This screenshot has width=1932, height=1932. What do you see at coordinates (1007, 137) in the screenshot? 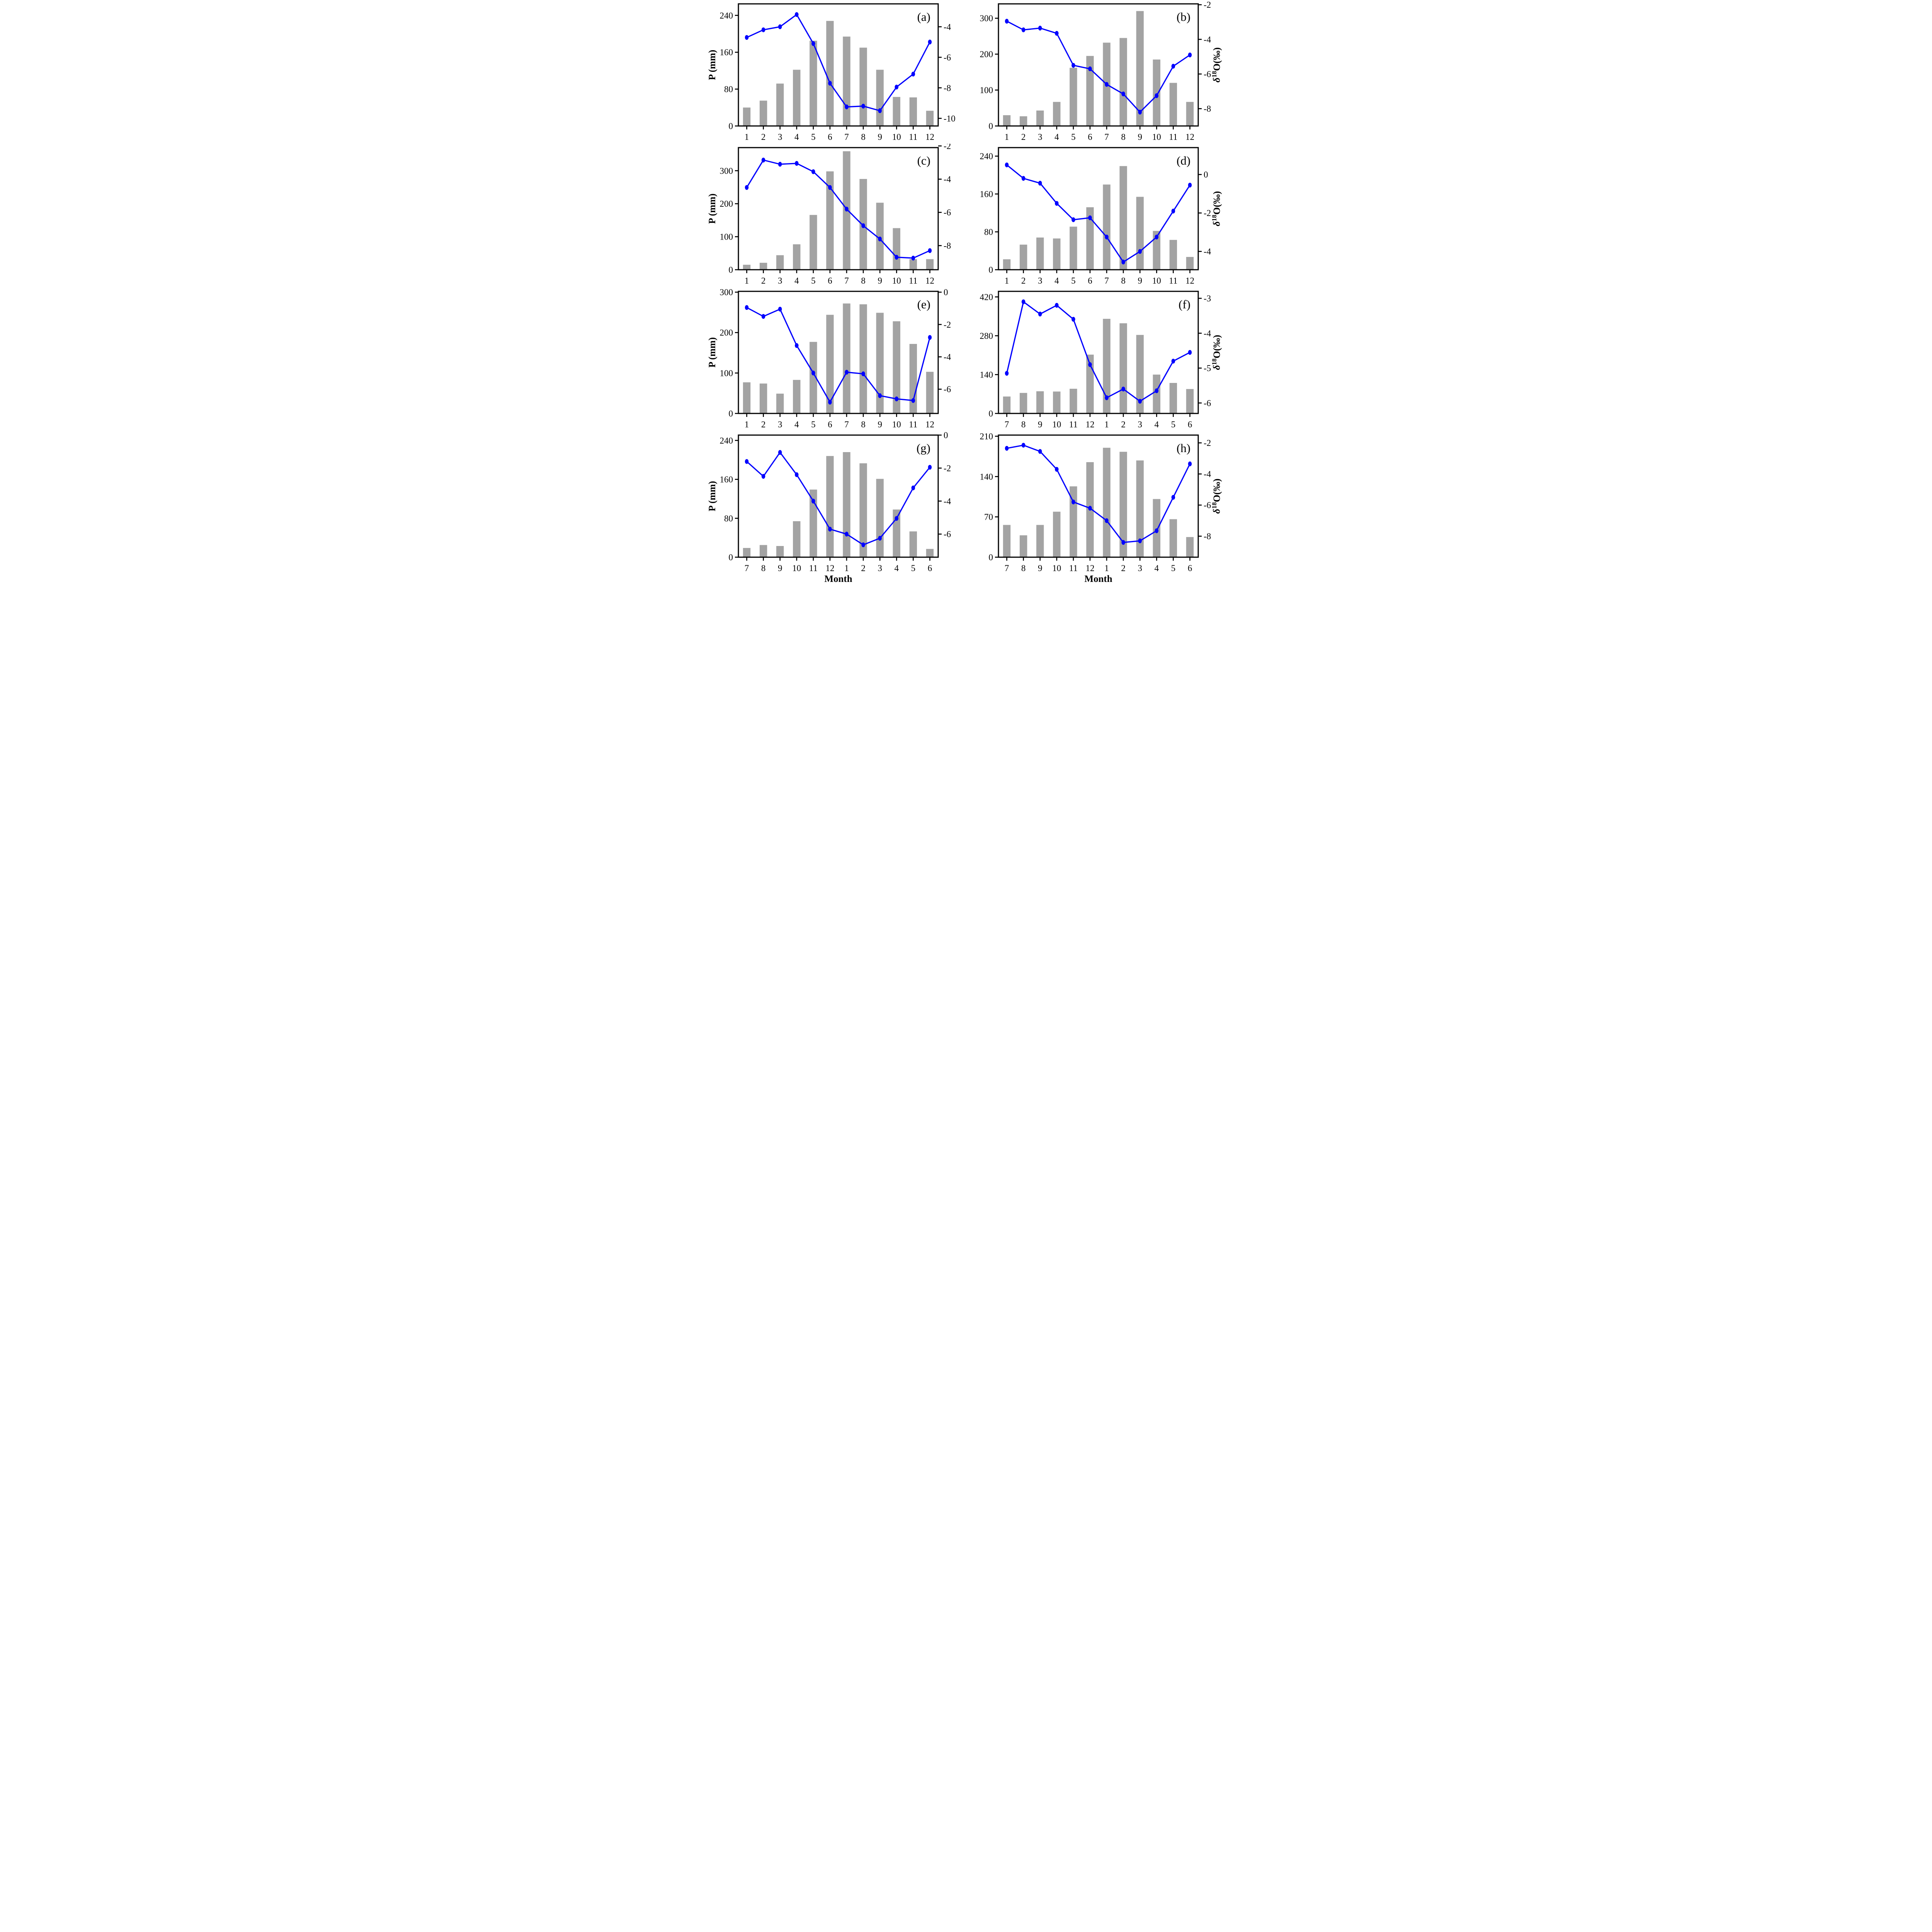
I see `month-tick-label: 1` at bounding box center [1007, 137].